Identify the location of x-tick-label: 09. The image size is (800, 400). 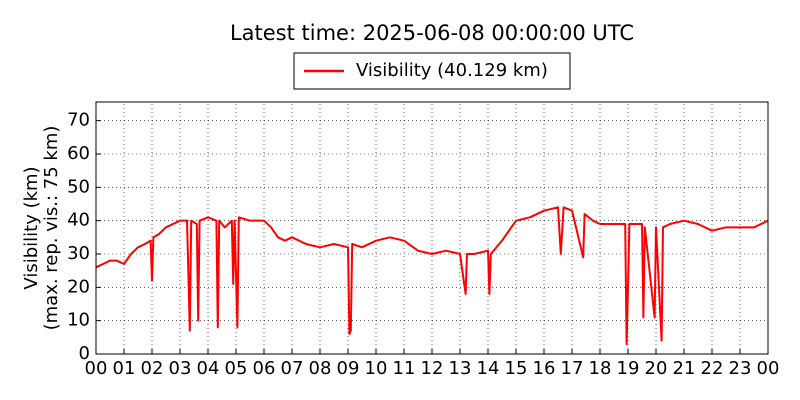
(348, 368).